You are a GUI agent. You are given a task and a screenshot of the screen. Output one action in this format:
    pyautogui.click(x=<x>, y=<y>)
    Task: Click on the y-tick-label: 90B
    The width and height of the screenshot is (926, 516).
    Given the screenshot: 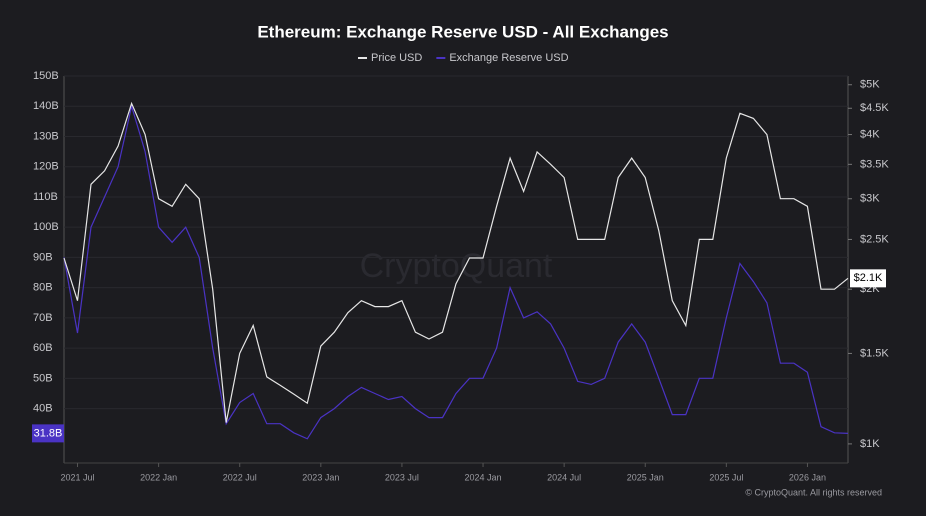 What is the action you would take?
    pyautogui.click(x=43, y=257)
    